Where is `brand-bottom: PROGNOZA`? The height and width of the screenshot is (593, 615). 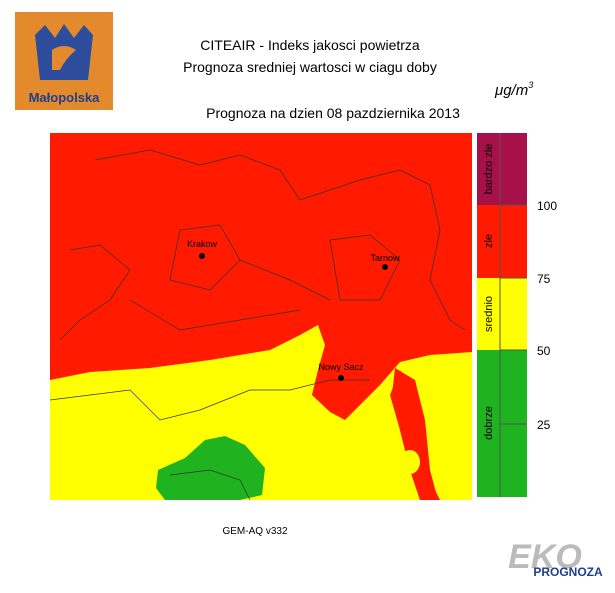
brand-bottom: PROGNOZA is located at coordinates (568, 572).